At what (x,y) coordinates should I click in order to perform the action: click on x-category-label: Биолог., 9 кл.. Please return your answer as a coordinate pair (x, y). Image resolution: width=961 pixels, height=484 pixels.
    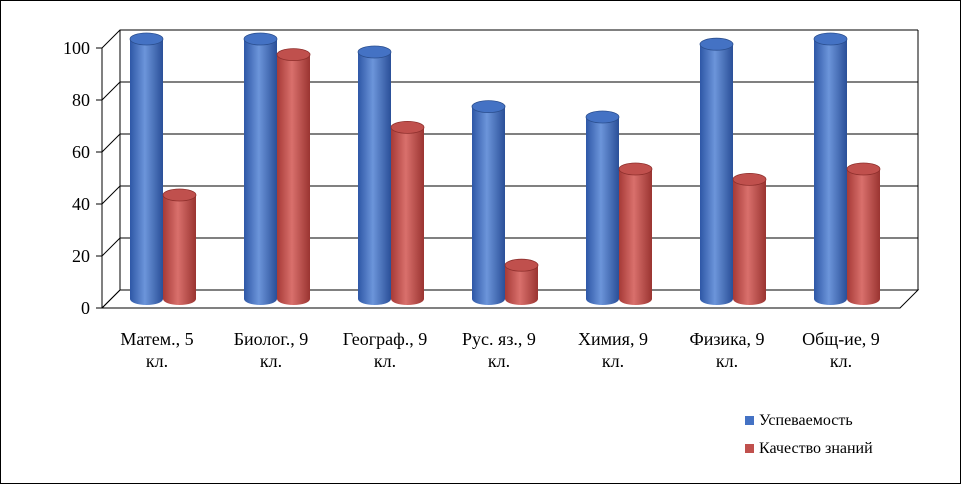
    Looking at the image, I should click on (271, 350).